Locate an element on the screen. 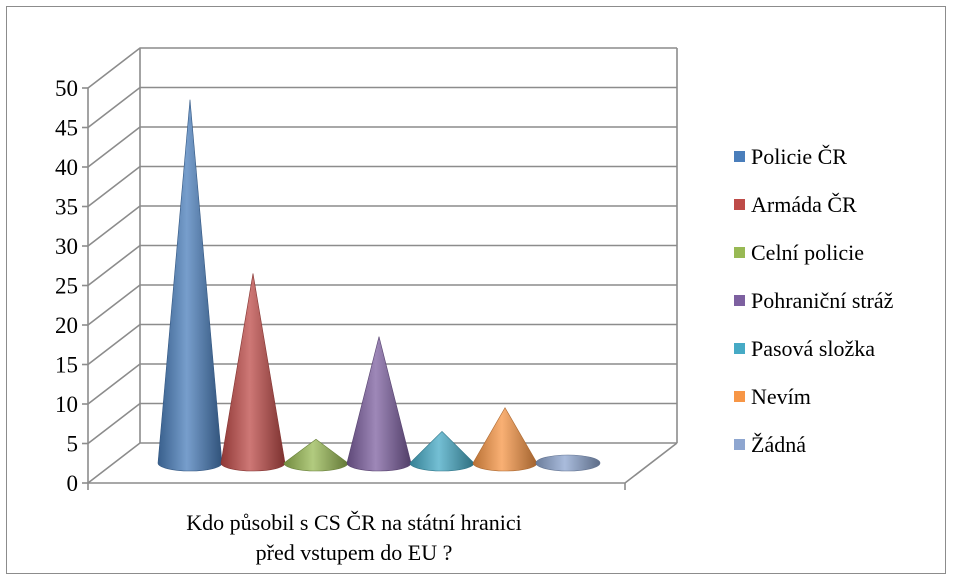 The height and width of the screenshot is (581, 953). y-axis-ticks: 0 5 10 15 20 25 30 35 40 45 50 is located at coordinates (71, 286).